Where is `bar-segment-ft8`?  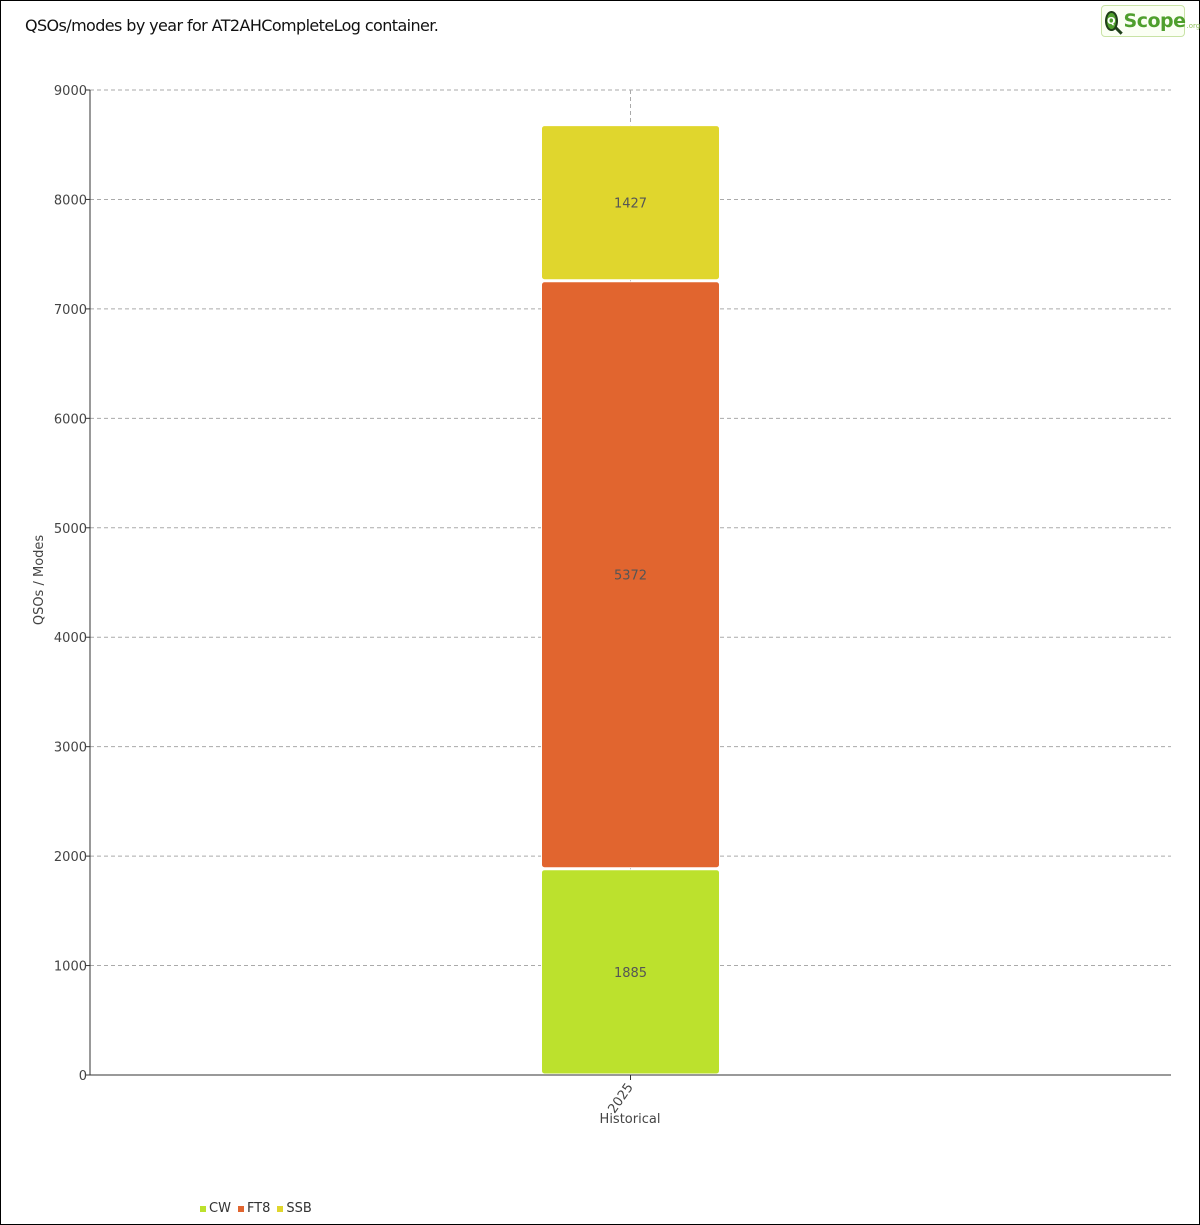 bar-segment-ft8 is located at coordinates (630, 575).